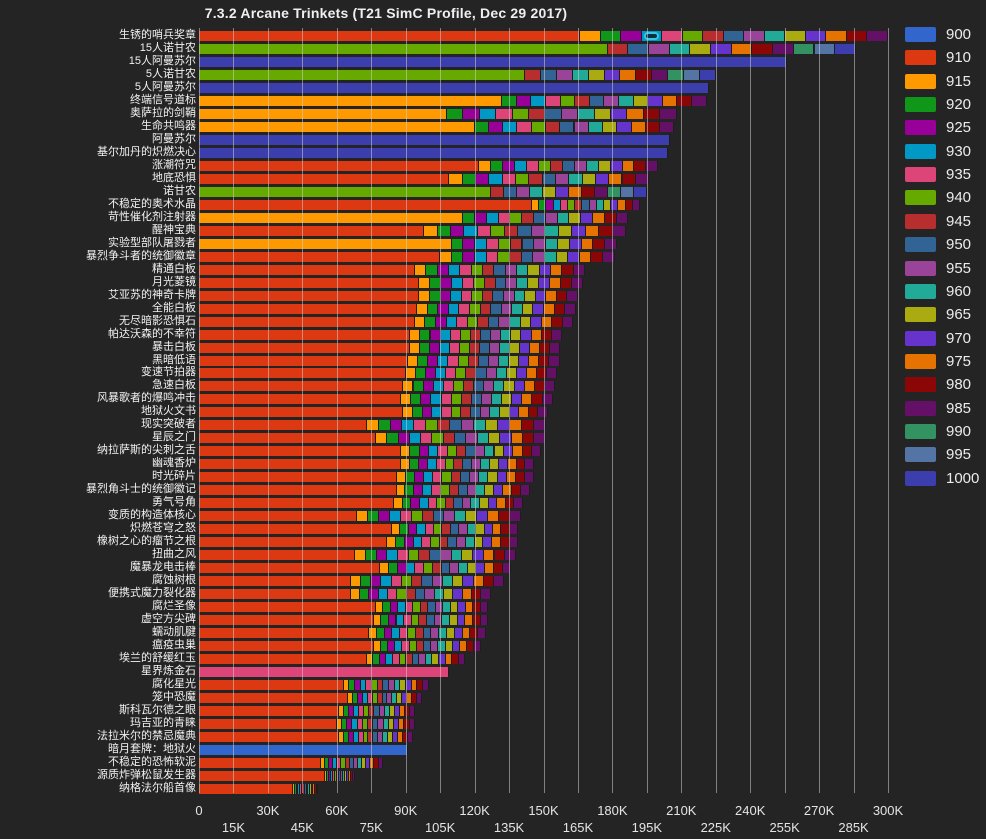 The image size is (986, 839). Describe the element at coordinates (943, 176) in the screenshot. I see `legend-item-935: 935` at that location.